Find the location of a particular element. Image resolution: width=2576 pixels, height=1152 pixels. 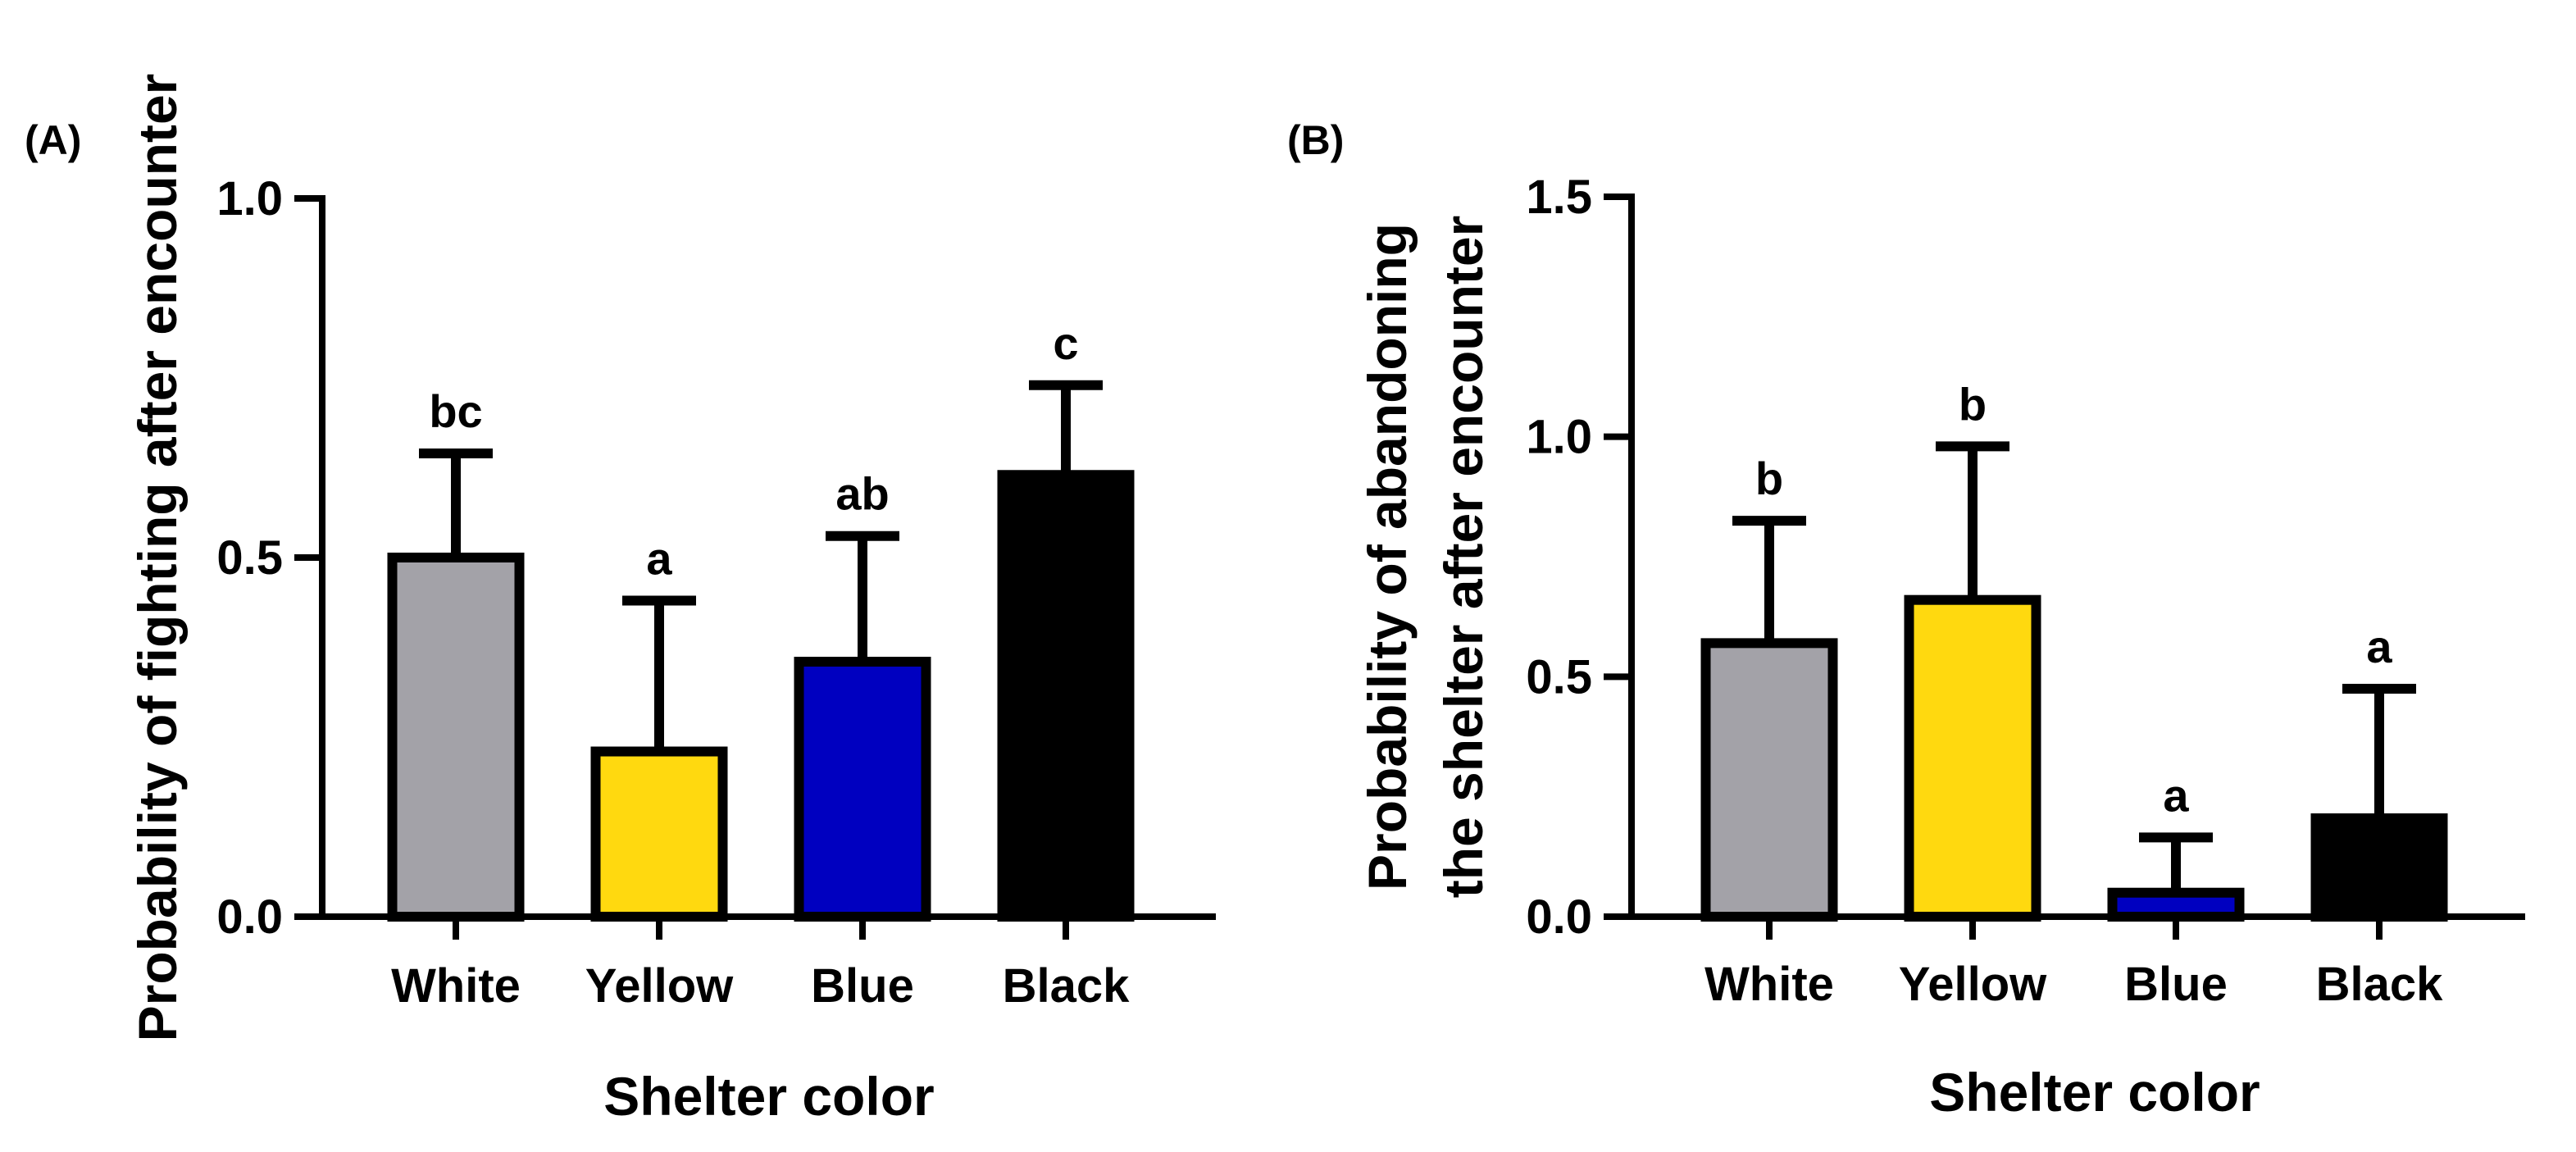

significance-label: bc is located at coordinates (456, 411).